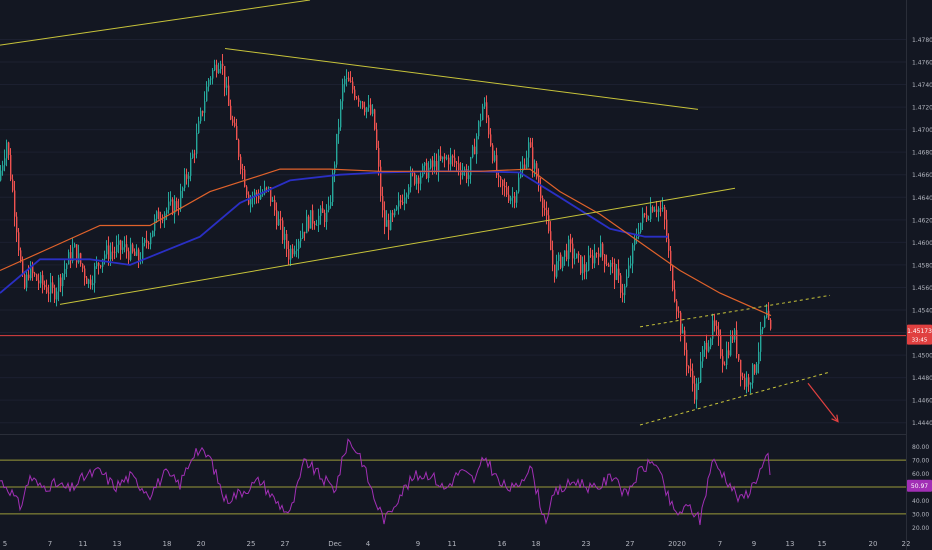 This screenshot has height=550, width=932. Describe the element at coordinates (461, 78) in the screenshot. I see `trendline` at that location.